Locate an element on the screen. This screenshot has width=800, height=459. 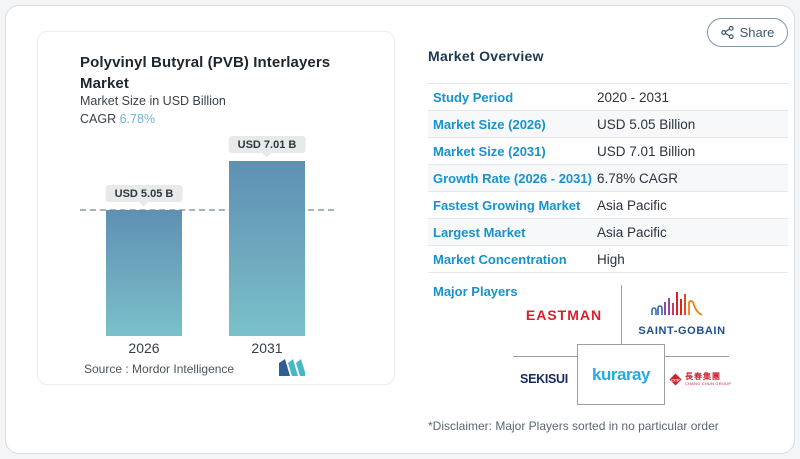
kuraray-logo: kuraray is located at coordinates (621, 374).